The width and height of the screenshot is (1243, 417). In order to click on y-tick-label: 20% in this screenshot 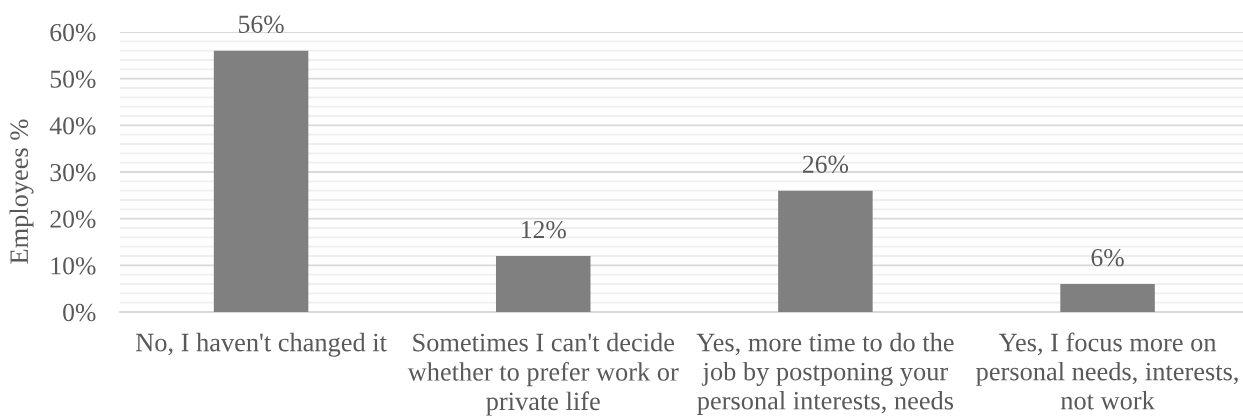, I will do `click(73, 219)`.